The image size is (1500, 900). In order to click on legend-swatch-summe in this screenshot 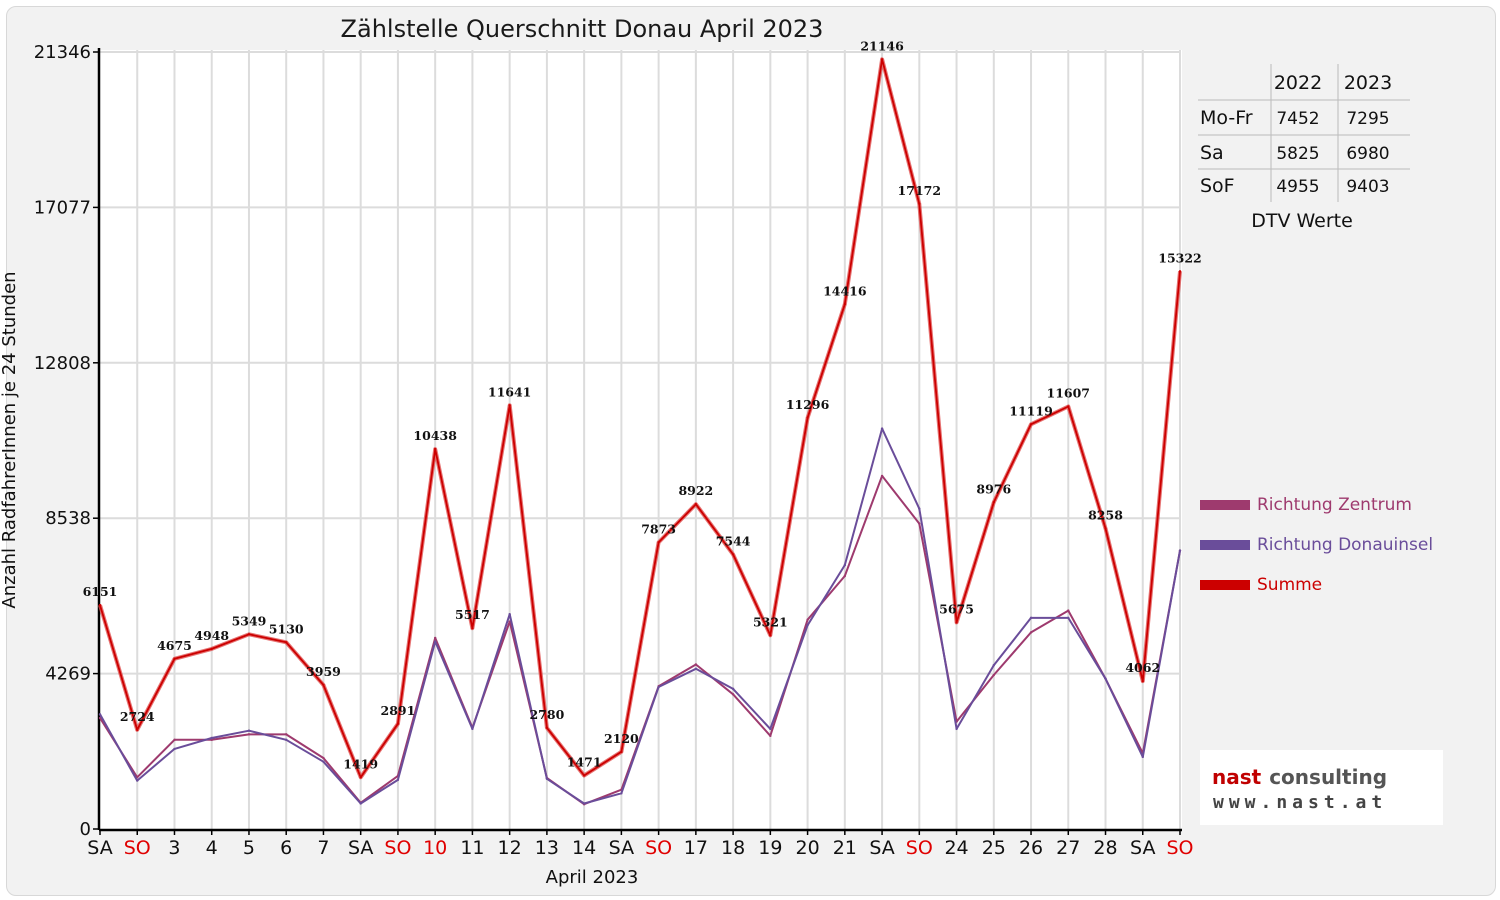, I will do `click(1225, 585)`.